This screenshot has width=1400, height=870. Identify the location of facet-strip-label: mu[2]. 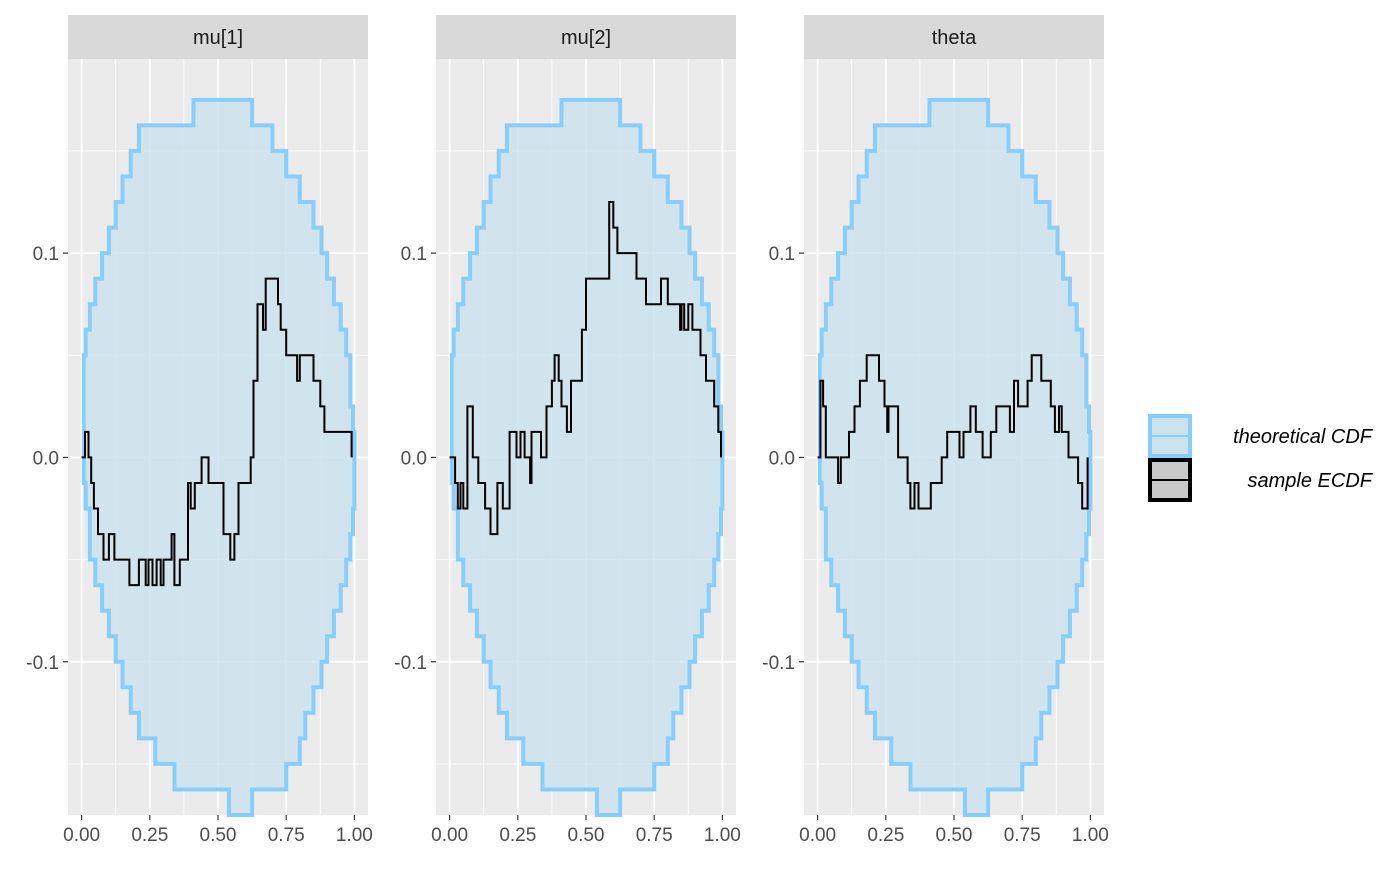
(586, 38).